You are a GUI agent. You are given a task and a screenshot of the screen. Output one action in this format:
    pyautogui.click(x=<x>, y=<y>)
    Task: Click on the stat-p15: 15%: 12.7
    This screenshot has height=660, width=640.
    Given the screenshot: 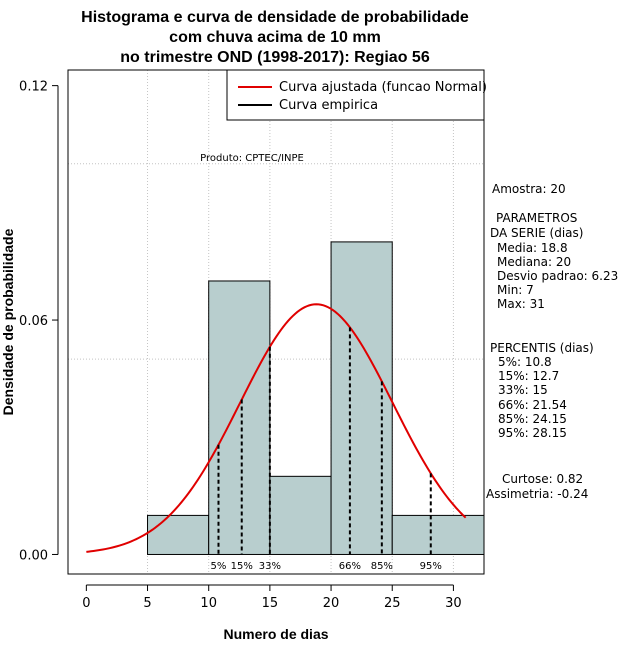 What is the action you would take?
    pyautogui.click(x=528, y=376)
    